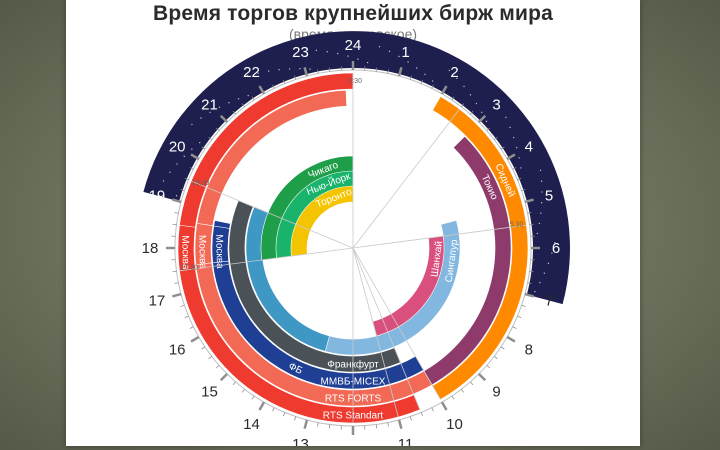 The height and width of the screenshot is (450, 720). I want to click on hour-label: 18, so click(150, 248).